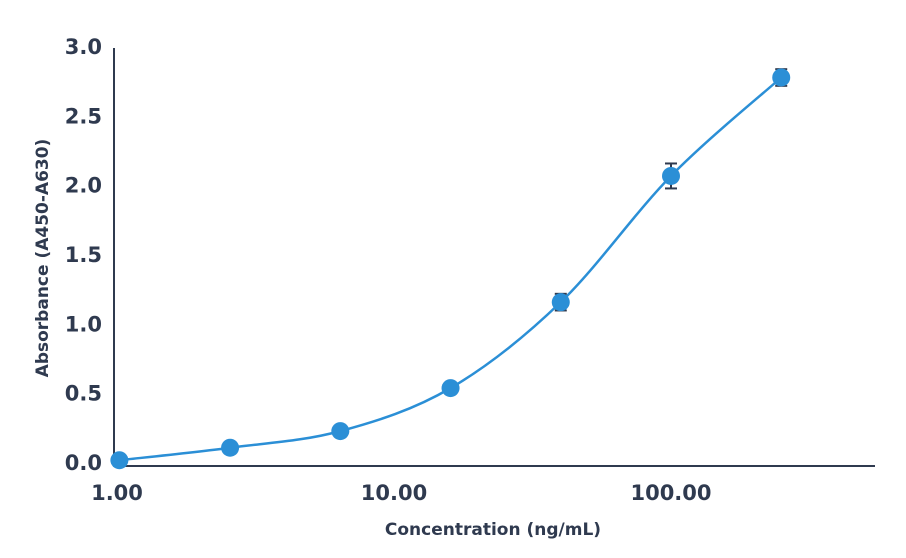 The width and height of the screenshot is (906, 558). I want to click on x-tick-label: 10.00, so click(394, 493).